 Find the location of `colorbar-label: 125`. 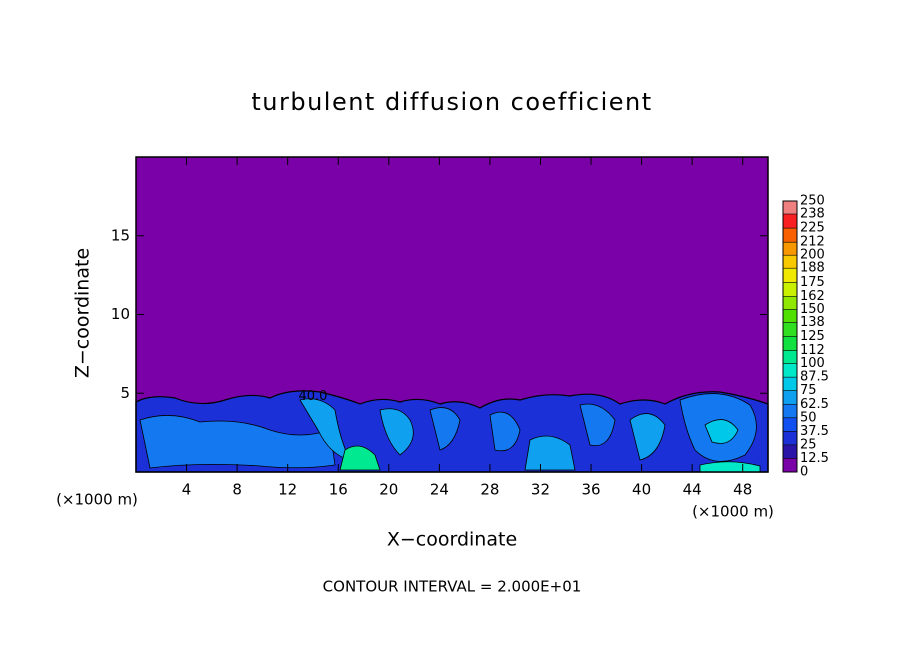

colorbar-label: 125 is located at coordinates (812, 336).